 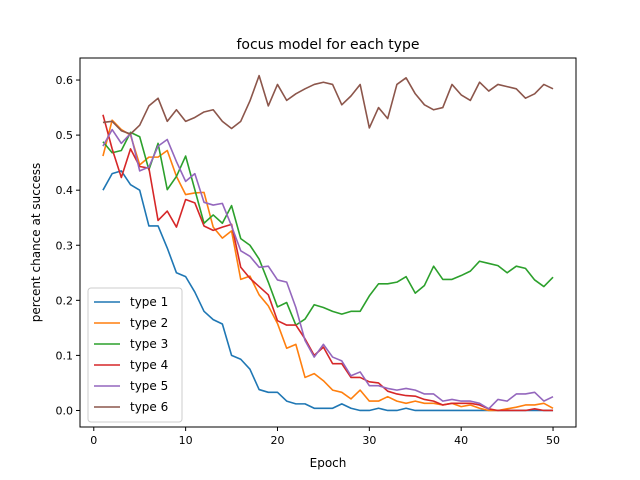 I want to click on legend-label: type 1, so click(x=149, y=302).